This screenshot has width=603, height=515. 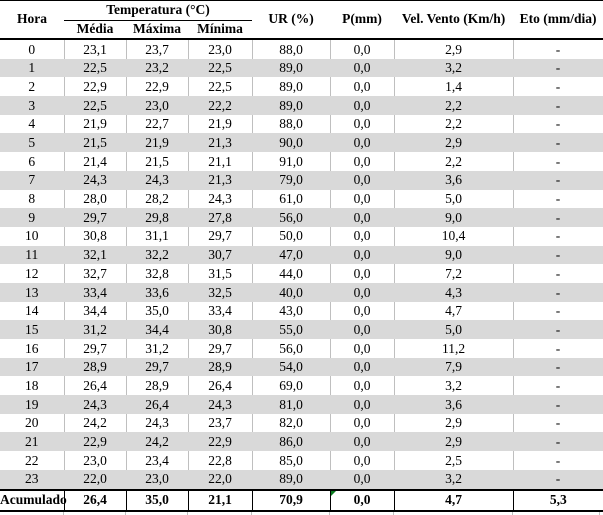 I want to click on cell-hora: 11, so click(x=32, y=255).